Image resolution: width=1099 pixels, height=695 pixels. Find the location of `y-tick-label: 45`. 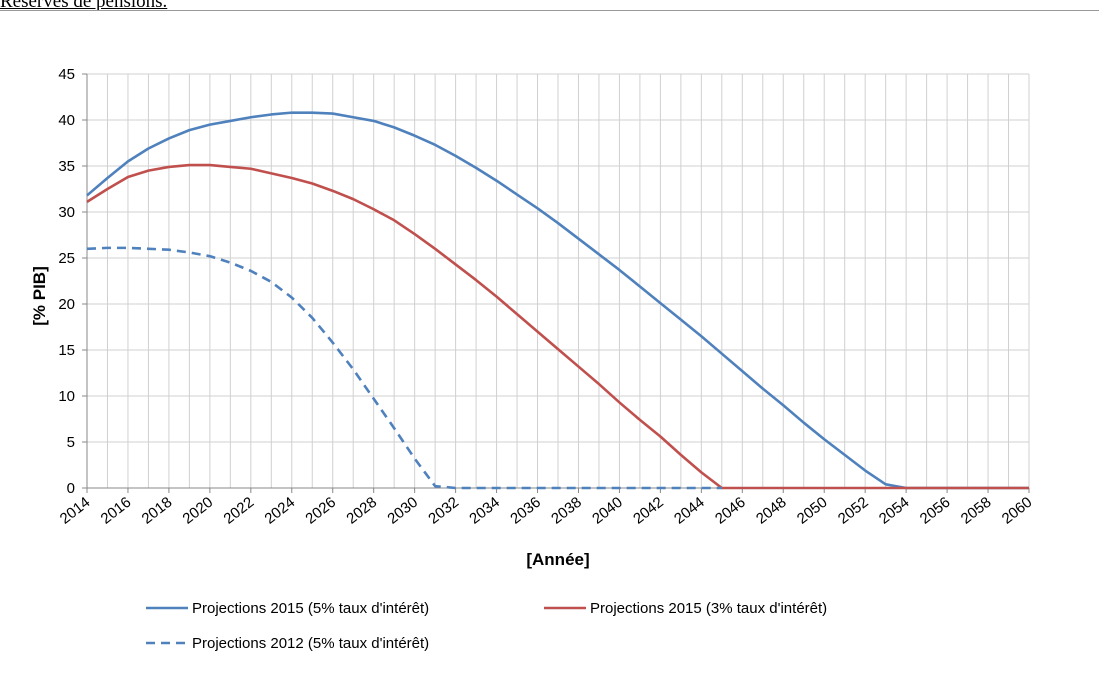

y-tick-label: 45 is located at coordinates (66, 74).